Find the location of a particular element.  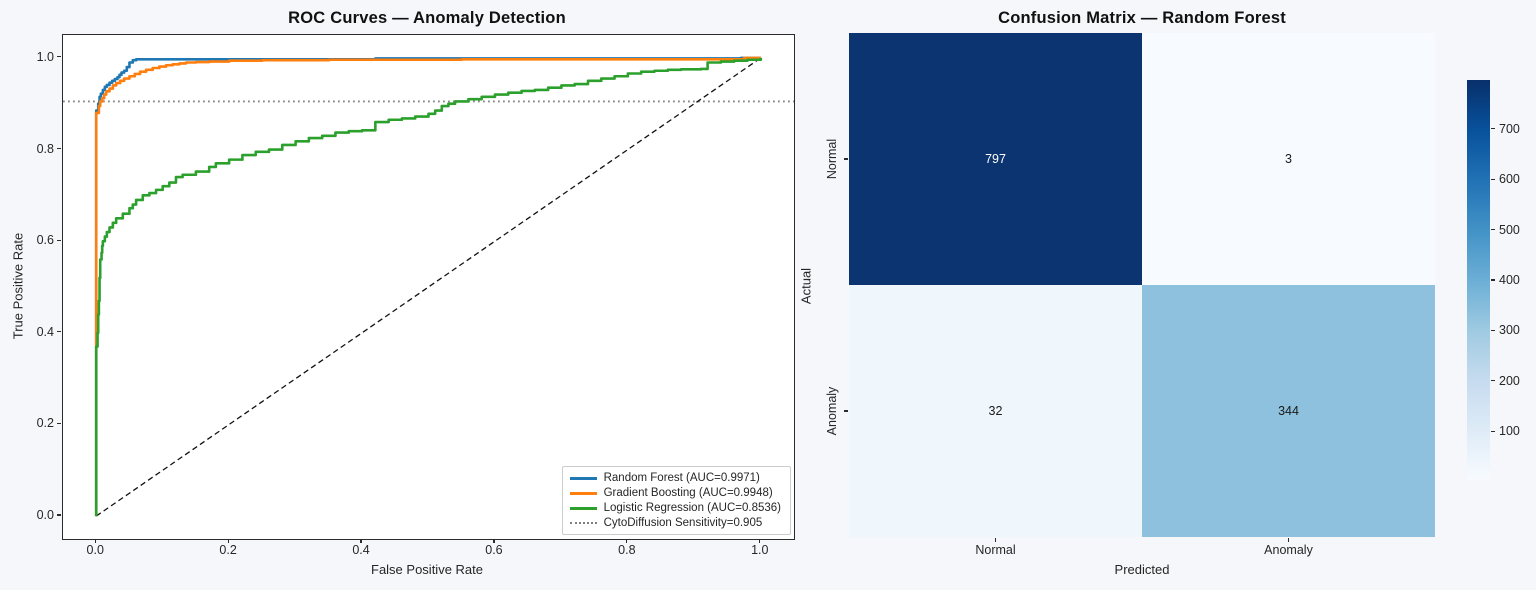

roc-title: ROC Curves — Anomaly Detection is located at coordinates (427, 18).